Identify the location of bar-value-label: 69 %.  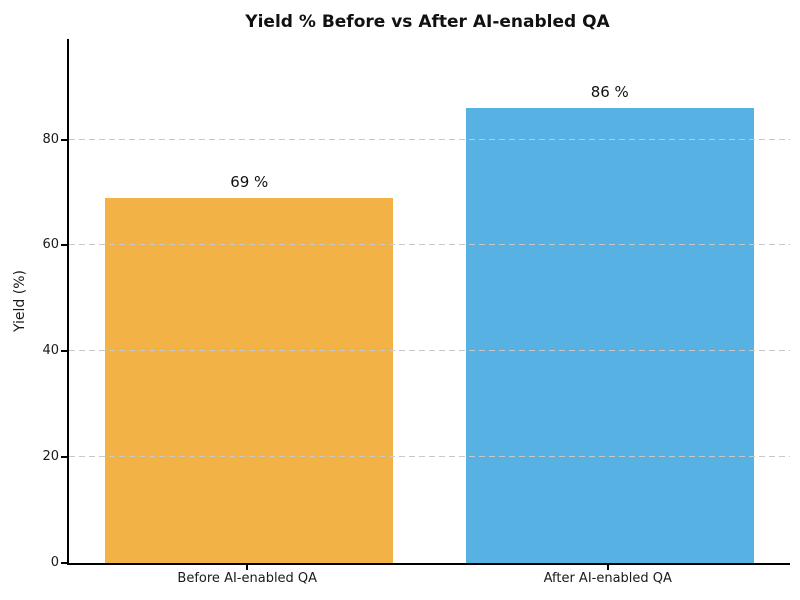
(249, 181).